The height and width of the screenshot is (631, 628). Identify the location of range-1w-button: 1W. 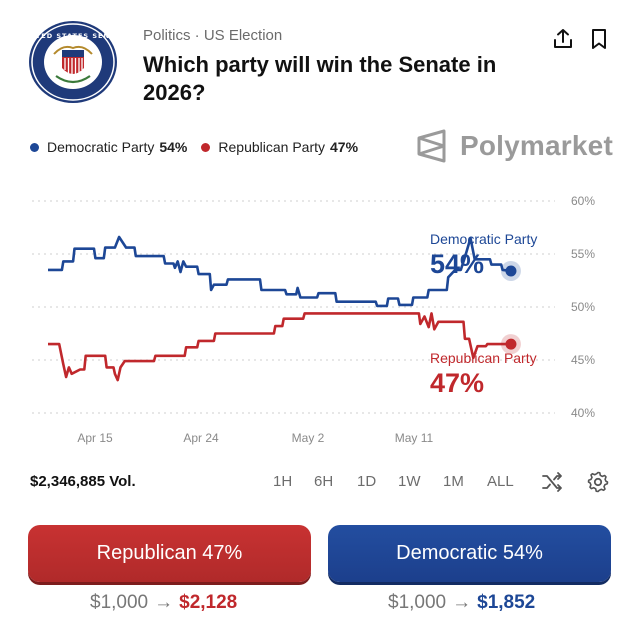
(409, 481).